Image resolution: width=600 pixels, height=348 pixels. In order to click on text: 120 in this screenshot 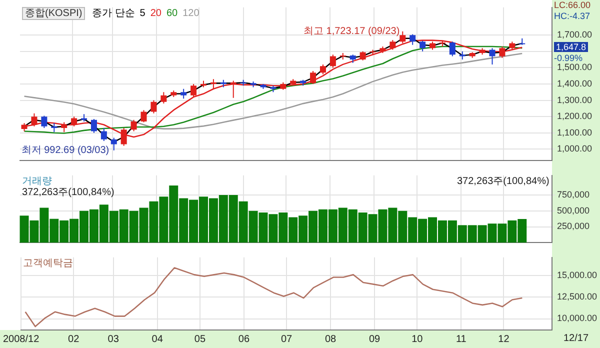, I will do `click(191, 14)`.